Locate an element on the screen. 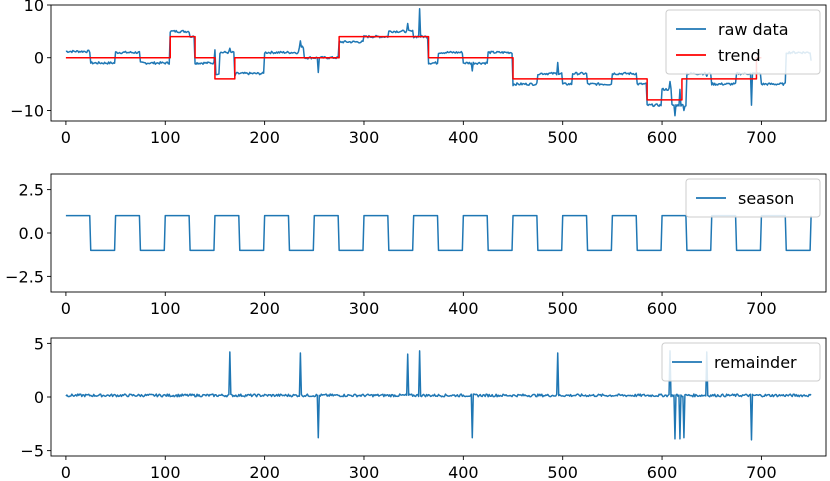  legend-label-season: season is located at coordinates (766, 198).